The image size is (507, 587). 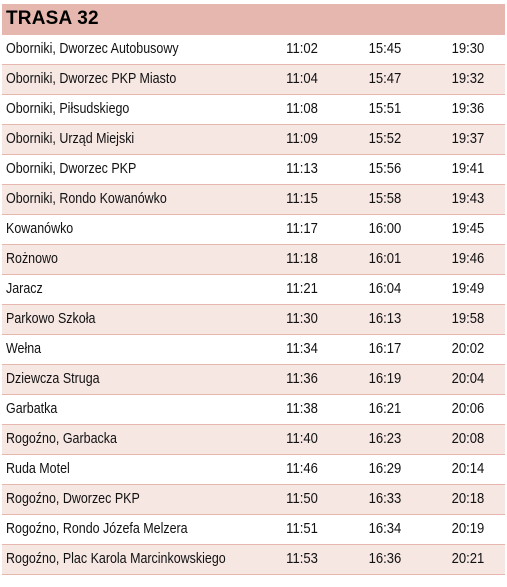 I want to click on stop-name: Oborniki, Rondo Kowanówko, so click(x=86, y=199).